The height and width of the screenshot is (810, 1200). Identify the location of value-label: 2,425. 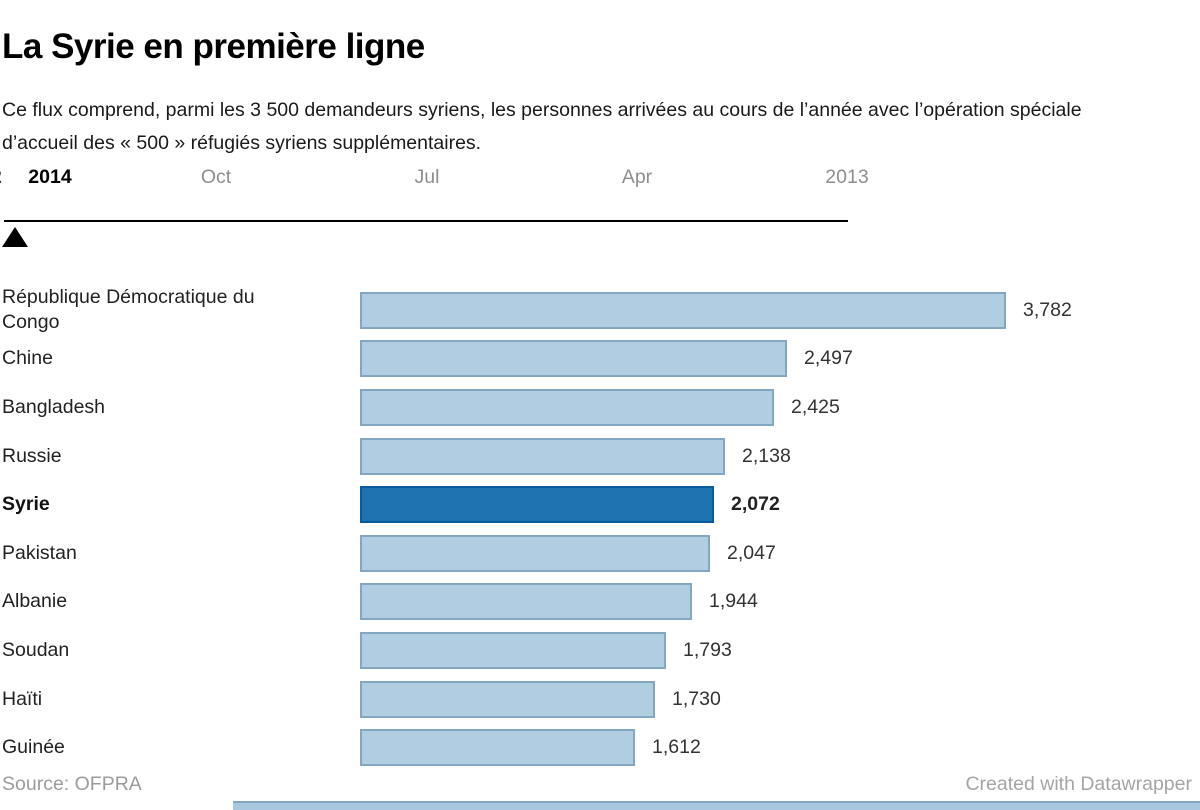
(815, 406).